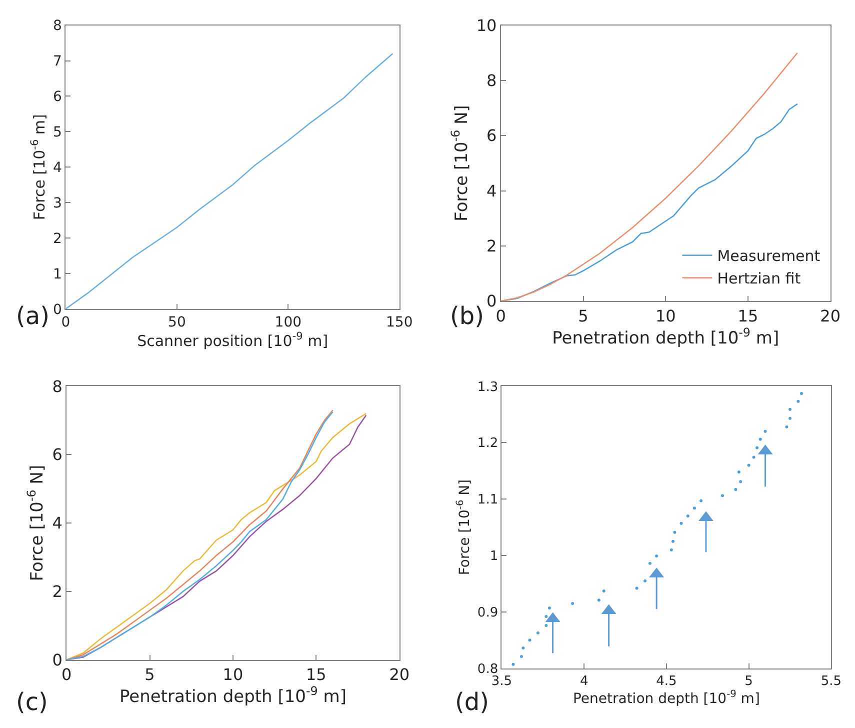 This screenshot has height=728, width=855. I want to click on y-tick-label: 1.2, so click(487, 444).